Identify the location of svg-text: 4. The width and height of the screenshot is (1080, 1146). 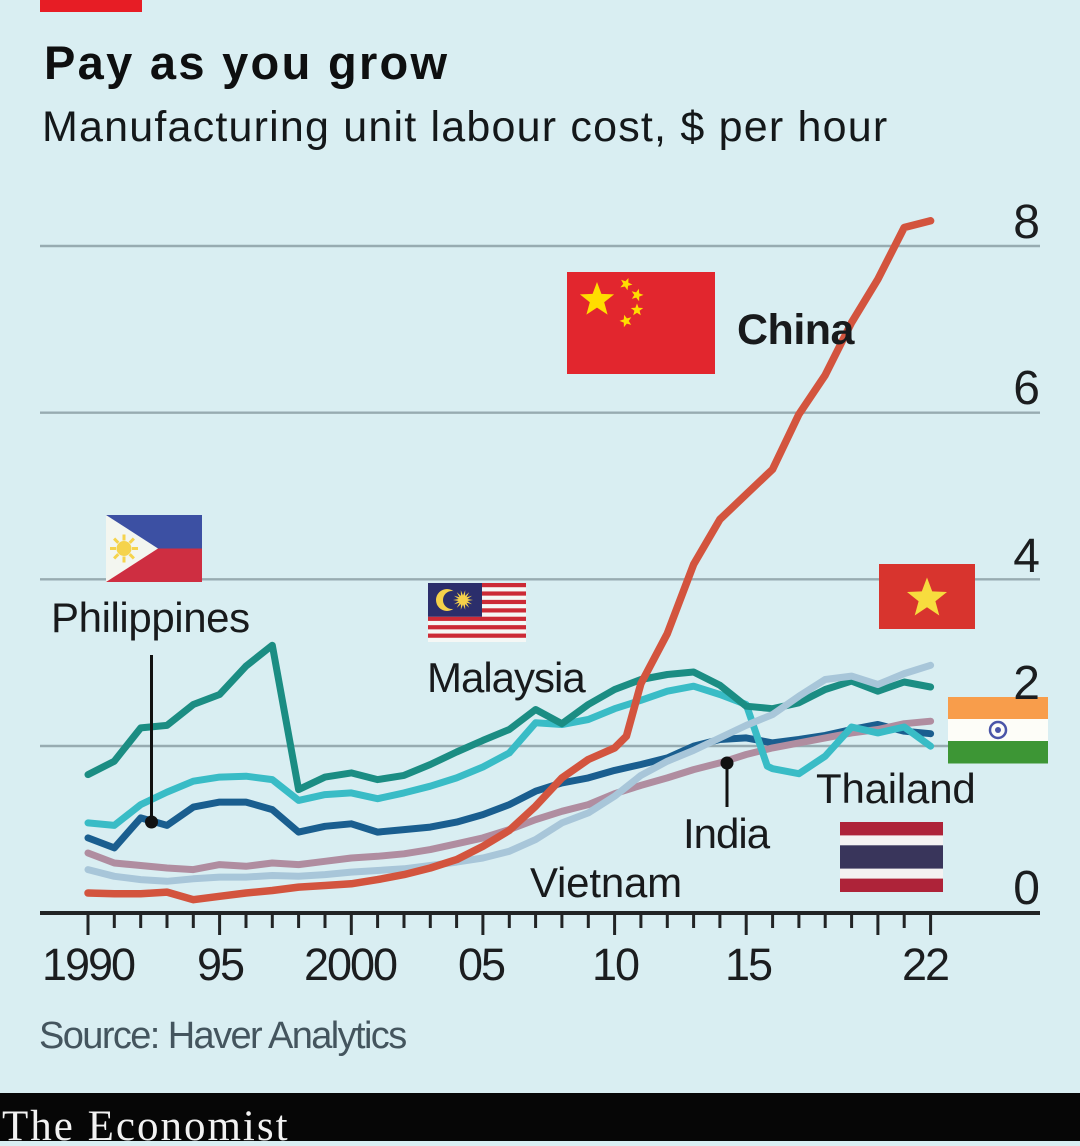
(1026, 556).